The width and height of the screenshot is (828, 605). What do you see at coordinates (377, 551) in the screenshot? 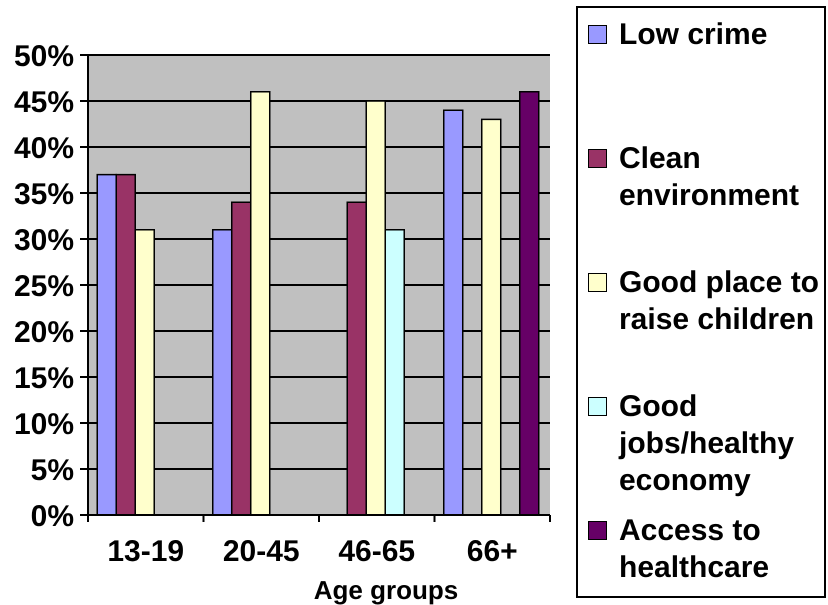
I see `x-tick-label: 46-65` at bounding box center [377, 551].